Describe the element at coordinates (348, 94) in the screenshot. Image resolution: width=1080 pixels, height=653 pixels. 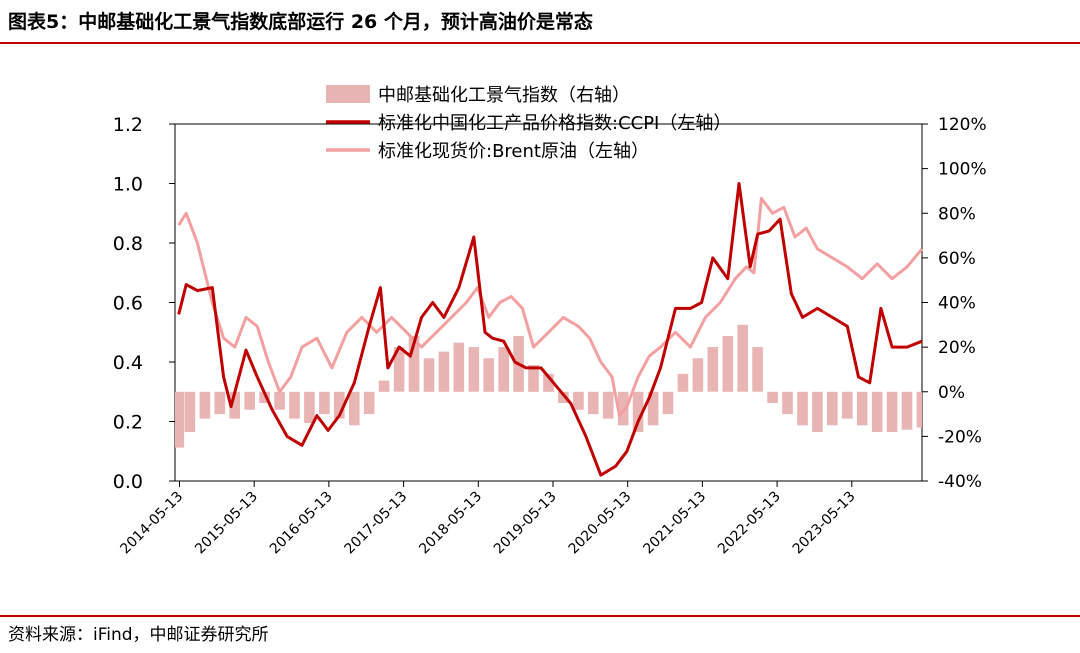
I see `legend-swatch-index` at that location.